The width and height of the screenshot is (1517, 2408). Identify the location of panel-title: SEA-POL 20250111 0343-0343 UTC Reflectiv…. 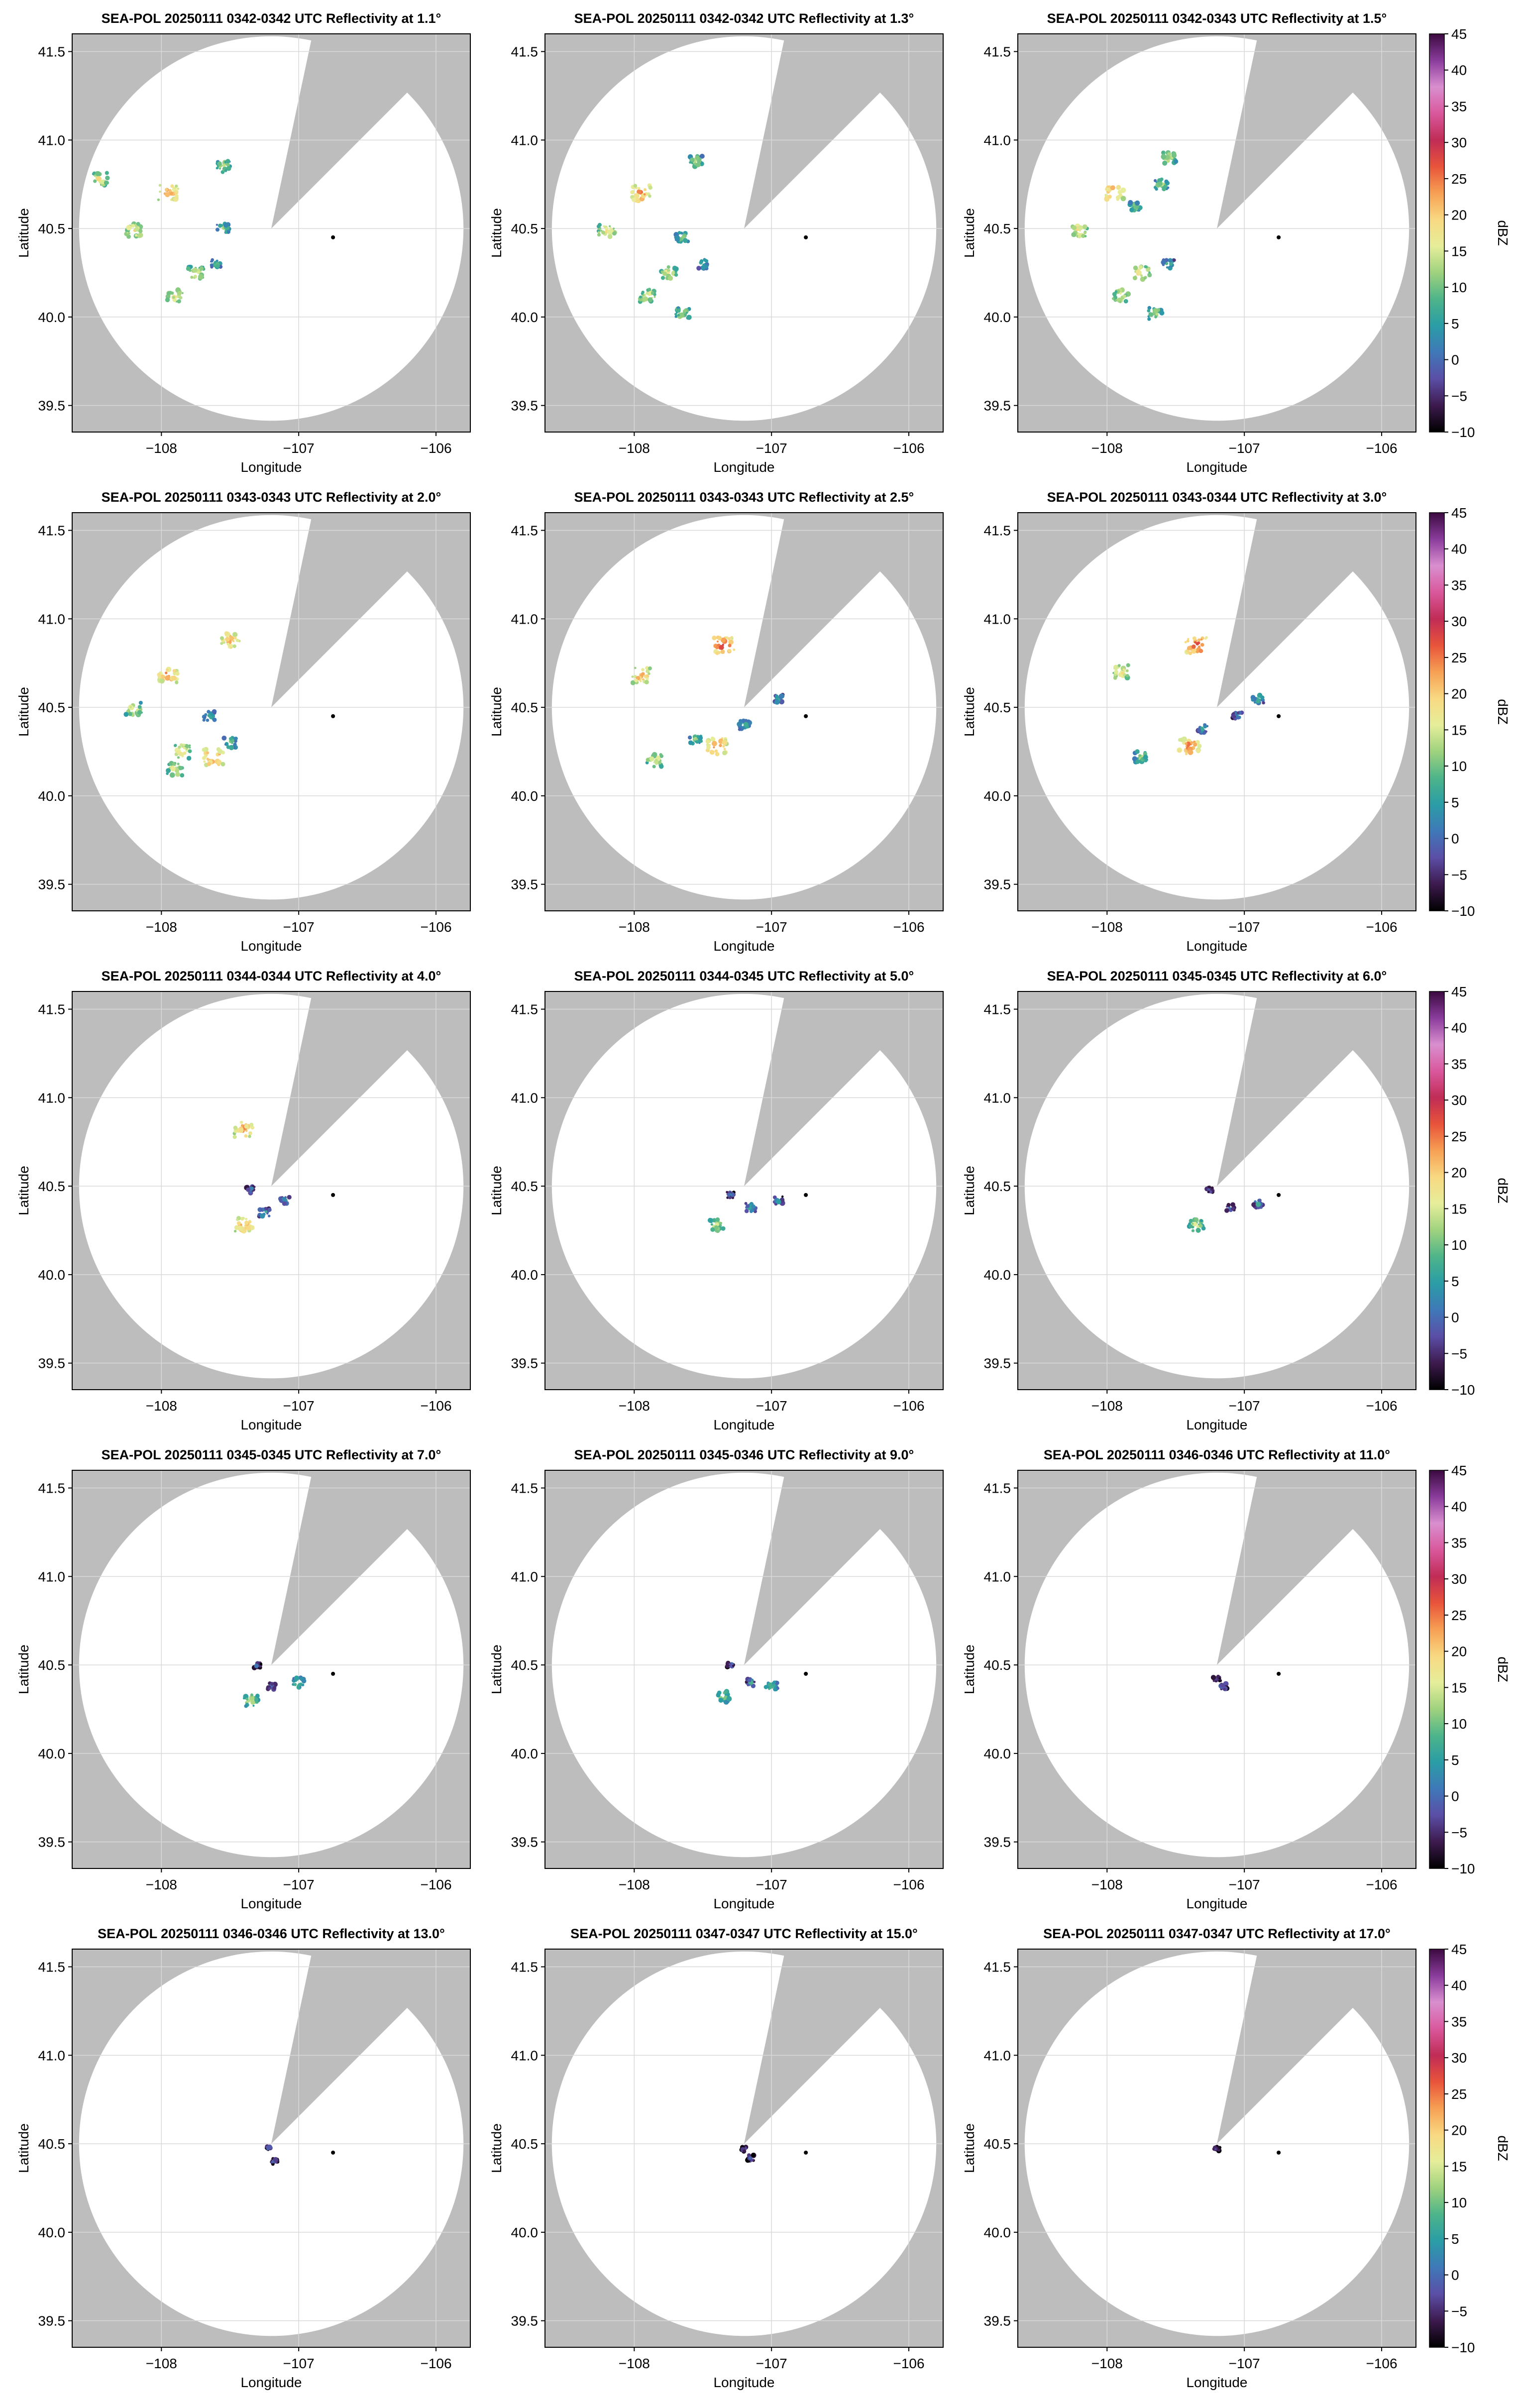
(271, 497).